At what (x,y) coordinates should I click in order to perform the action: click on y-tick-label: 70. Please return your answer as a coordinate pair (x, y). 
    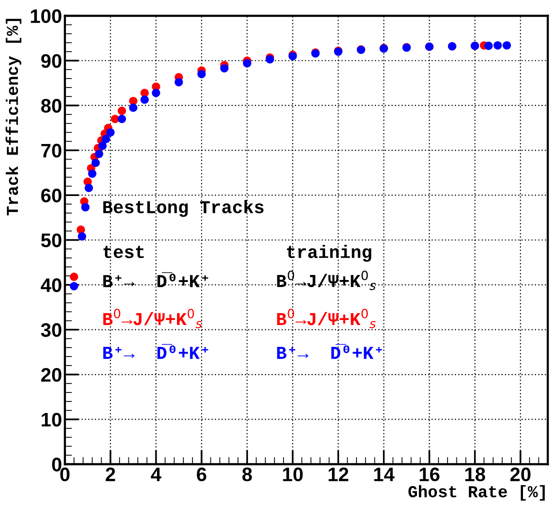
    Looking at the image, I should click on (51, 151).